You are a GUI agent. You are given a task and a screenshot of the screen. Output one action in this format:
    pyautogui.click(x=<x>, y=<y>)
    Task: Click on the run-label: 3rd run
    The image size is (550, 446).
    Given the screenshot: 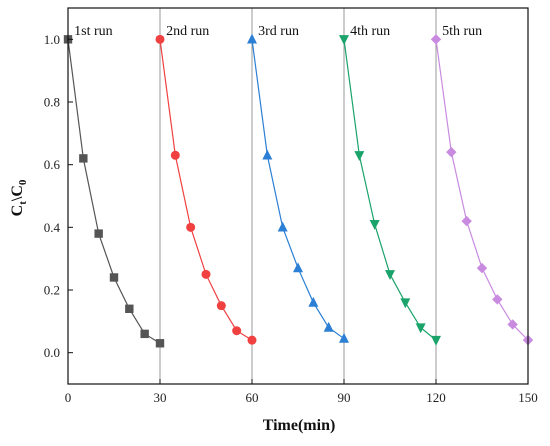 What is the action you would take?
    pyautogui.click(x=278, y=31)
    